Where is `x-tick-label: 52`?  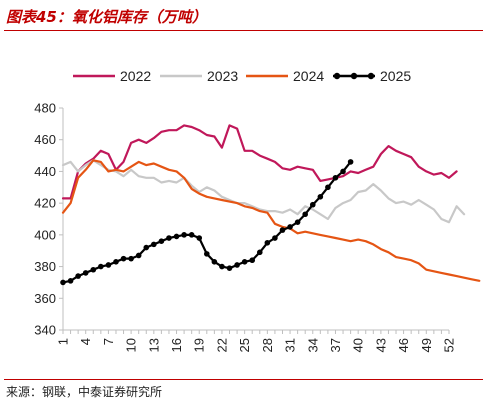
x-tick-label: 52 is located at coordinates (449, 345).